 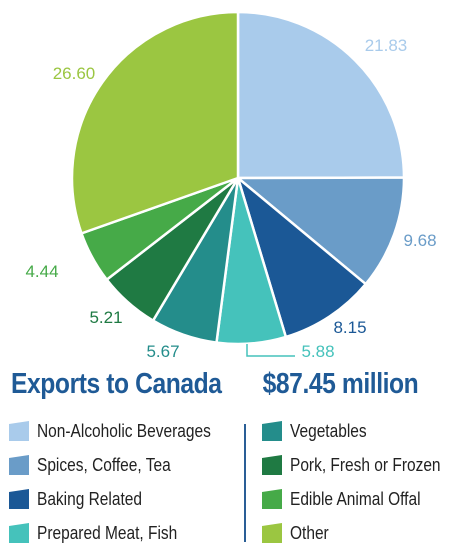 What do you see at coordinates (328, 430) in the screenshot?
I see `legend-label: Vegetables` at bounding box center [328, 430].